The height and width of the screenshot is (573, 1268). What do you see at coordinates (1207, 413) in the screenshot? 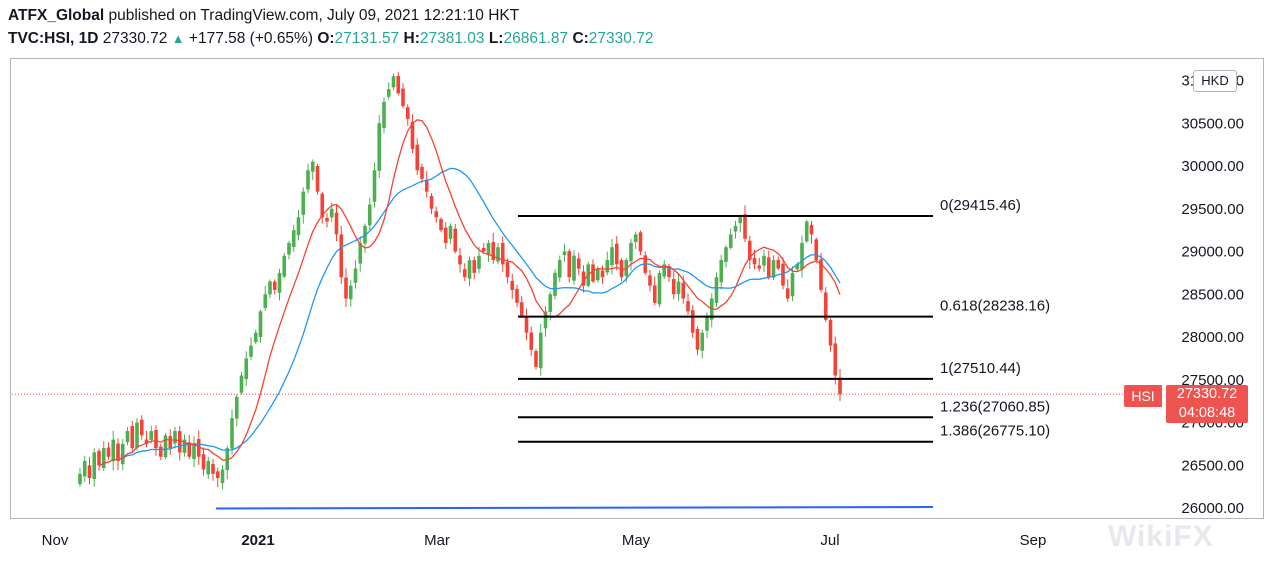
I see `bar-countdown: 04:08:48` at bounding box center [1207, 413].